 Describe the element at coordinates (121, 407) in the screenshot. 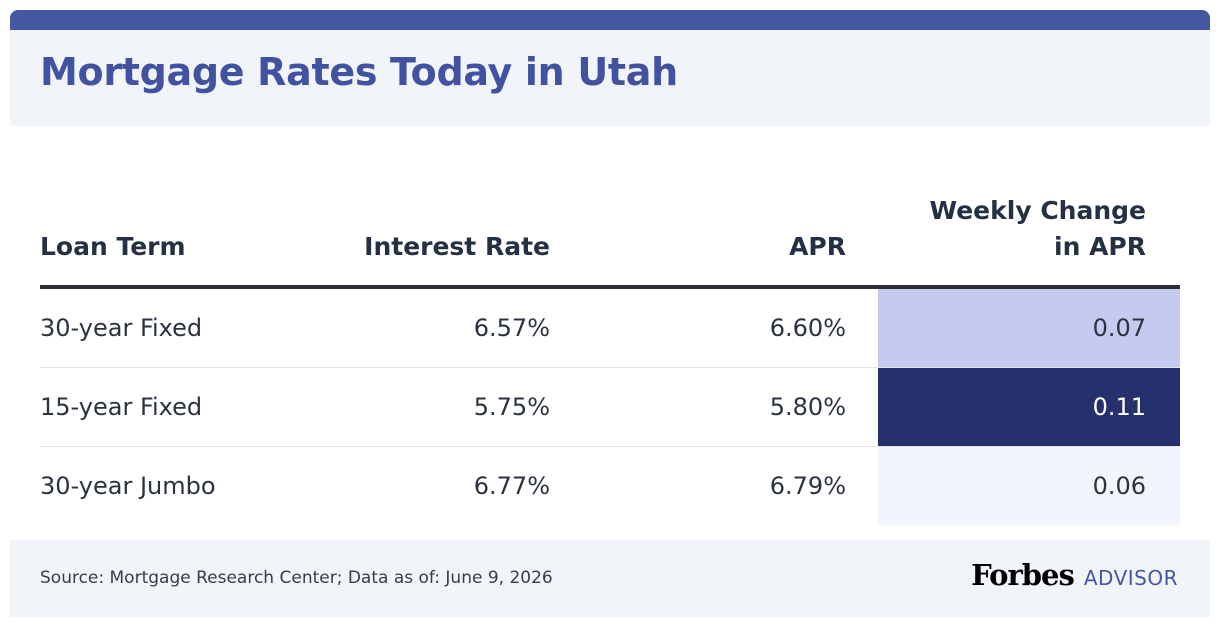

I see `loan-term-cell: 15-year Fixed` at that location.